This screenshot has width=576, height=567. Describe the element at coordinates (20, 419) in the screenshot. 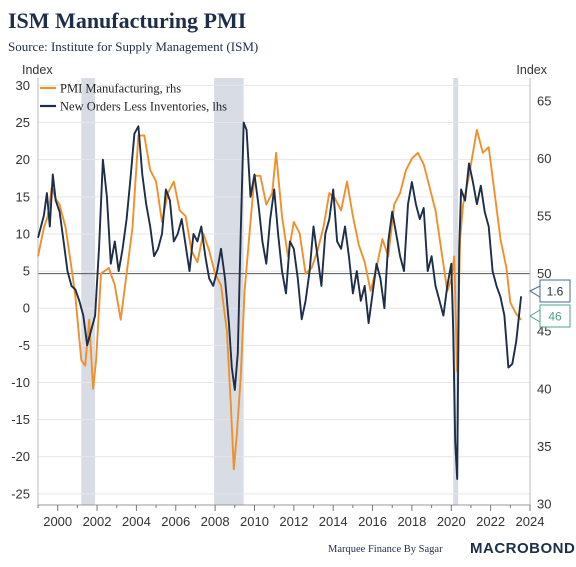

I see `left-tick-label: -15` at that location.